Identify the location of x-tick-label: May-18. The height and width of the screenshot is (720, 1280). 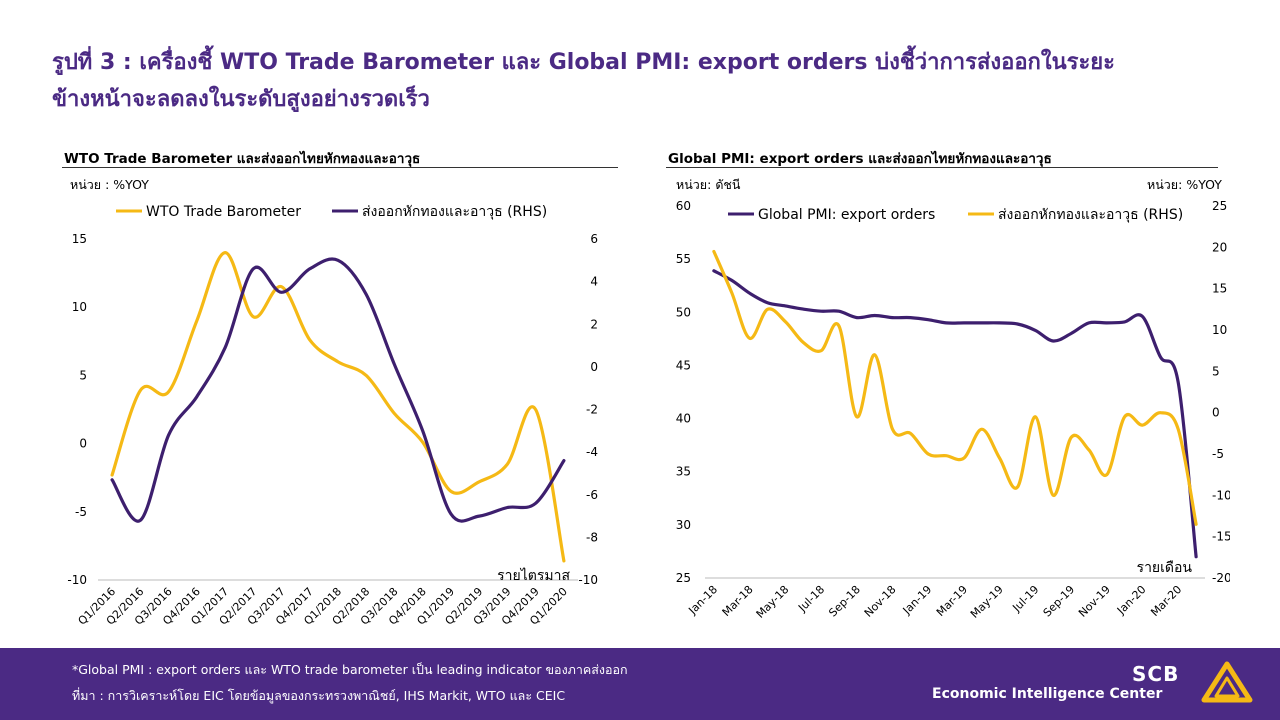
(773, 602).